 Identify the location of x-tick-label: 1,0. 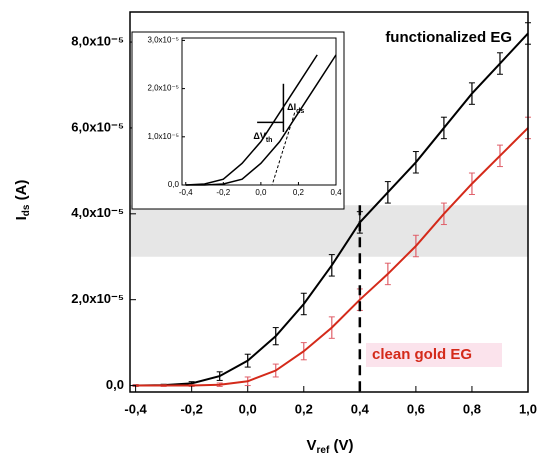
(528, 408).